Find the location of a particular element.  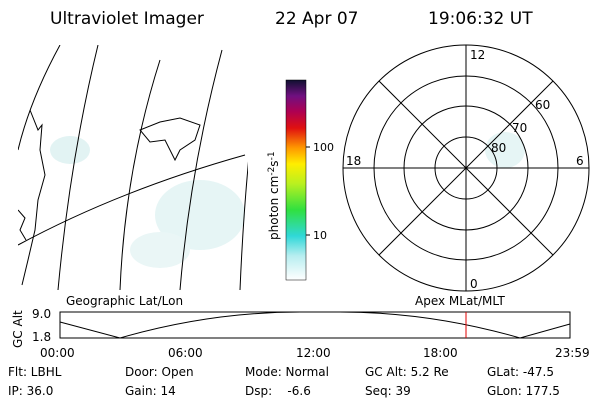

timeline-xtick-label: 00:00 is located at coordinates (57, 353).